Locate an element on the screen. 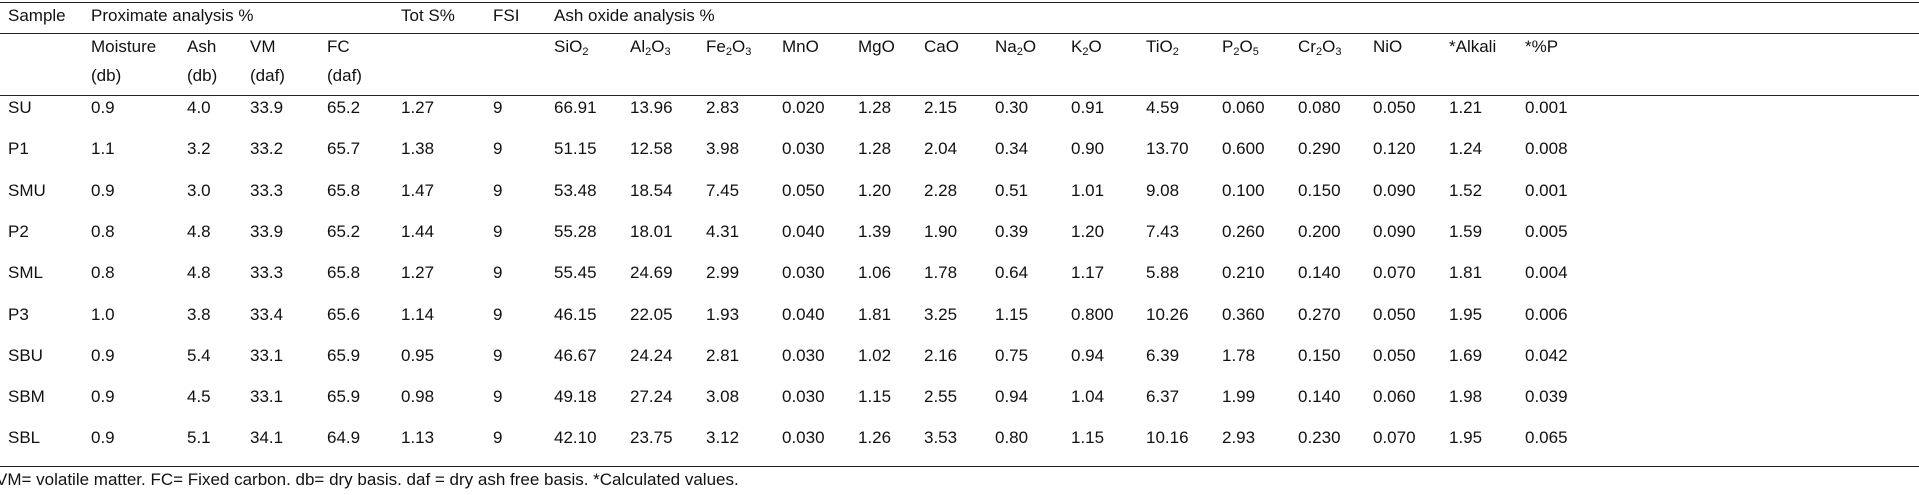 This screenshot has height=495, width=1919. cell-fe2o3: 2.83 is located at coordinates (723, 107).